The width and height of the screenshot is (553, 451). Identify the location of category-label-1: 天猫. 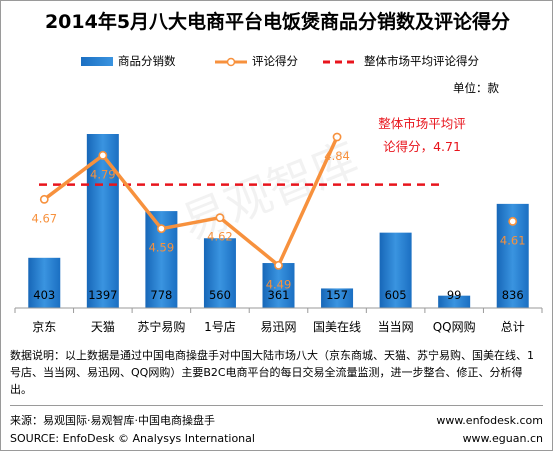
(103, 327).